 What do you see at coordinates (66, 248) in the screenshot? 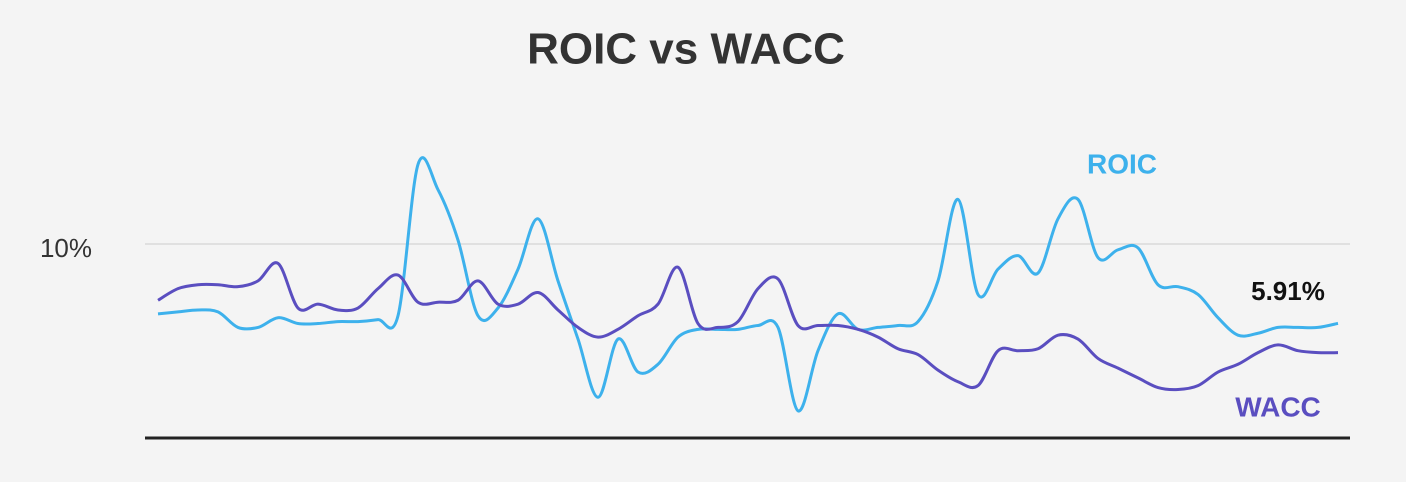
I see `y-tick-label: 10%` at bounding box center [66, 248].